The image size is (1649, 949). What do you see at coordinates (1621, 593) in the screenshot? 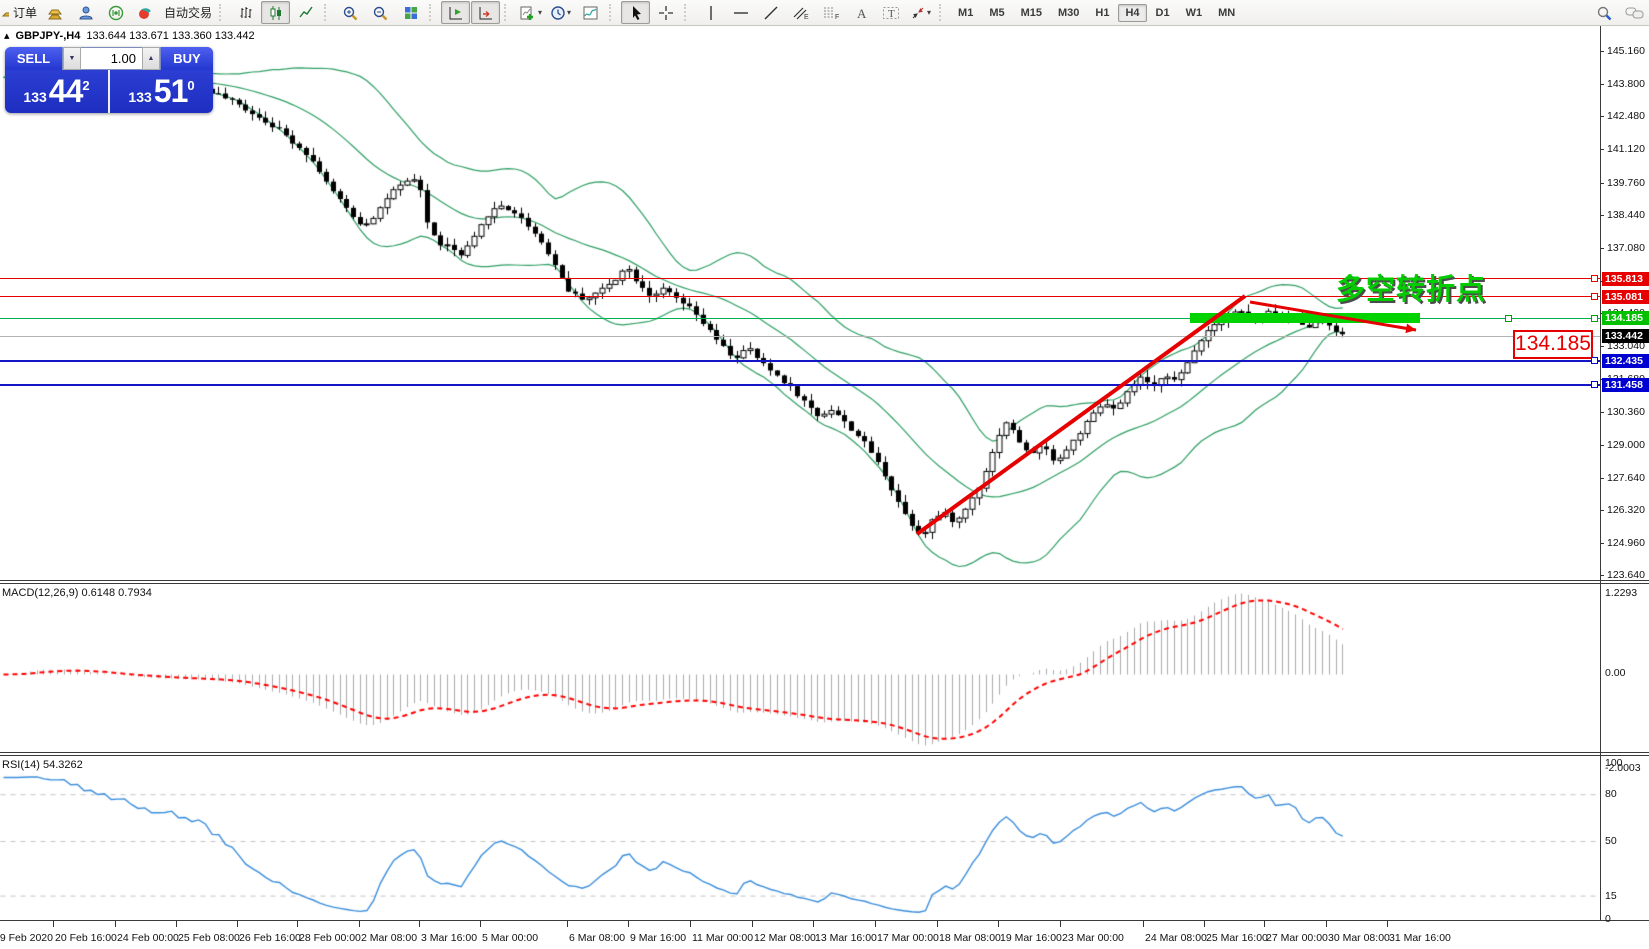
I see `macd-axis-label: 1.2293` at bounding box center [1621, 593].